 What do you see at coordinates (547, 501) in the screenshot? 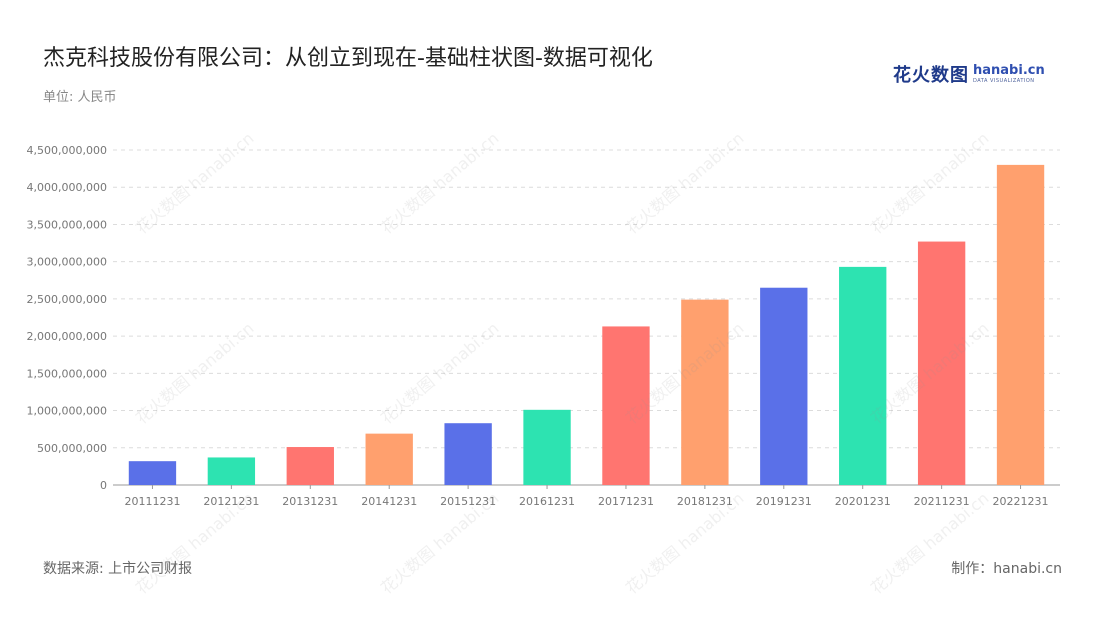
I see `x-tick-label: 20161231` at bounding box center [547, 501].